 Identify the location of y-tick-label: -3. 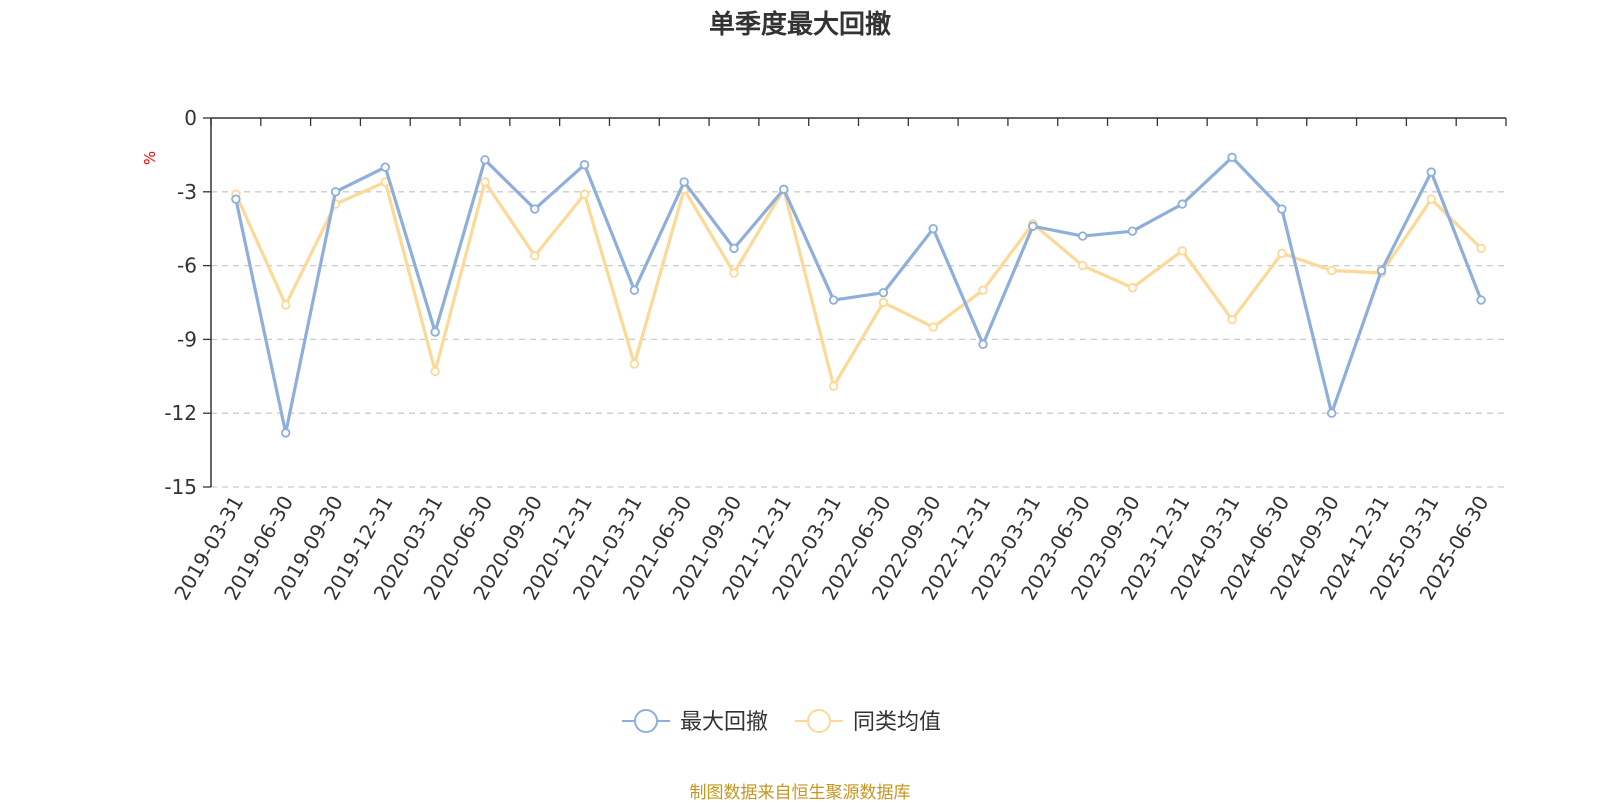
(187, 192).